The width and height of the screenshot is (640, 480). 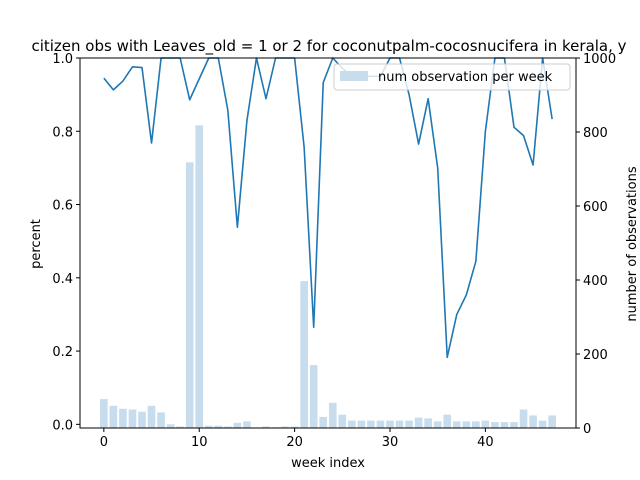 What do you see at coordinates (465, 77) in the screenshot?
I see `legend-label: num observation per week` at bounding box center [465, 77].